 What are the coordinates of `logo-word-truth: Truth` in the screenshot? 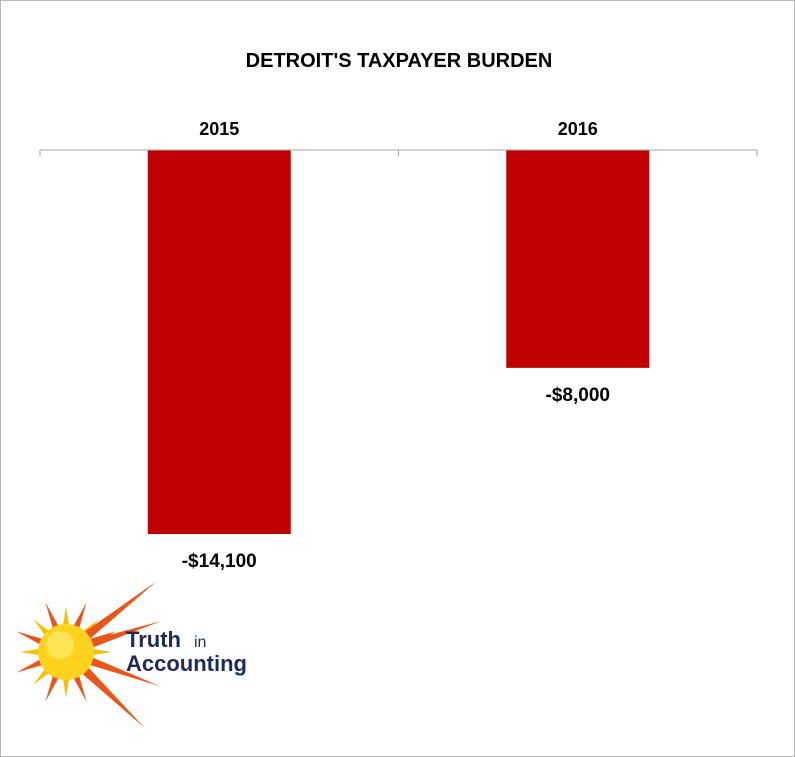 It's located at (153, 639).